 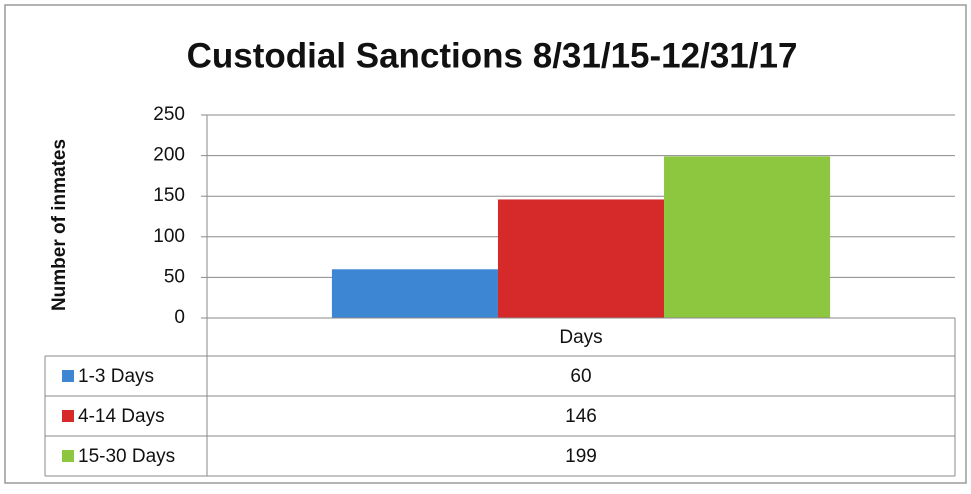 I want to click on y-tick-label: 100, so click(x=169, y=236).